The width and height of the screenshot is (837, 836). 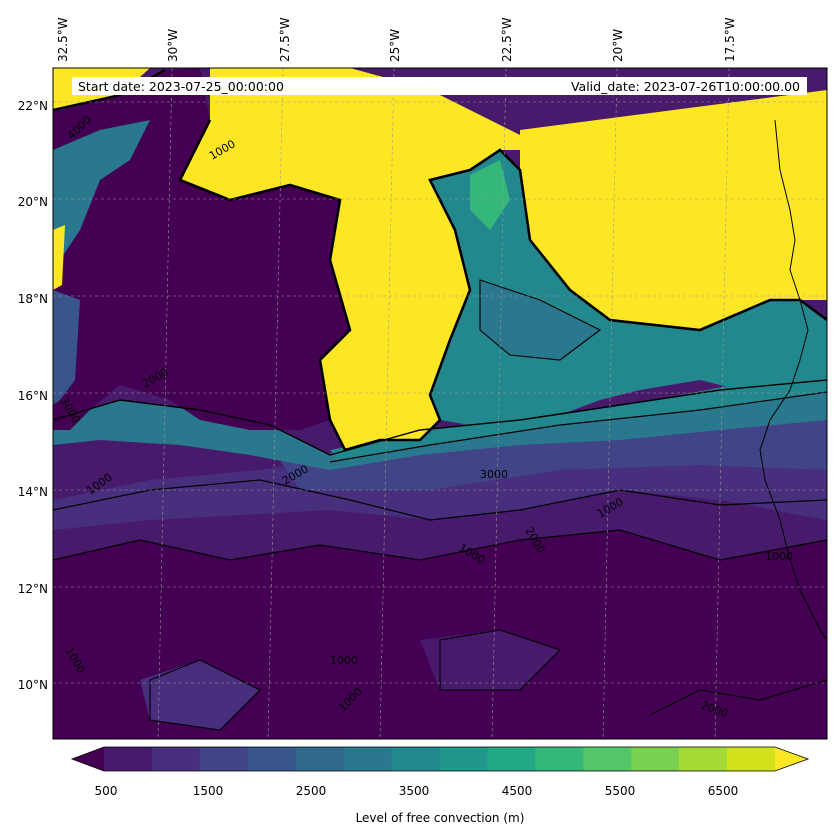 What do you see at coordinates (439, 86) in the screenshot?
I see `header-band` at bounding box center [439, 86].